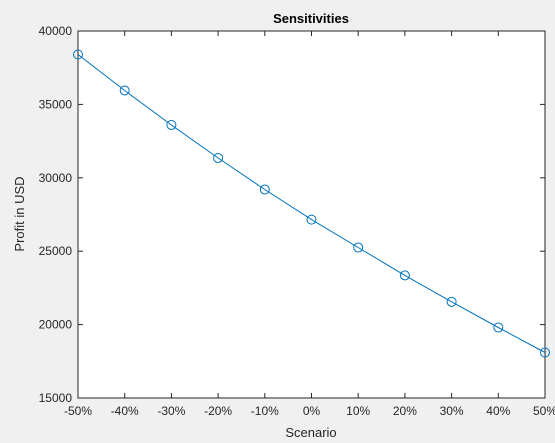 The height and width of the screenshot is (443, 555). What do you see at coordinates (56, 325) in the screenshot?
I see `y-tick-label: 20000` at bounding box center [56, 325].